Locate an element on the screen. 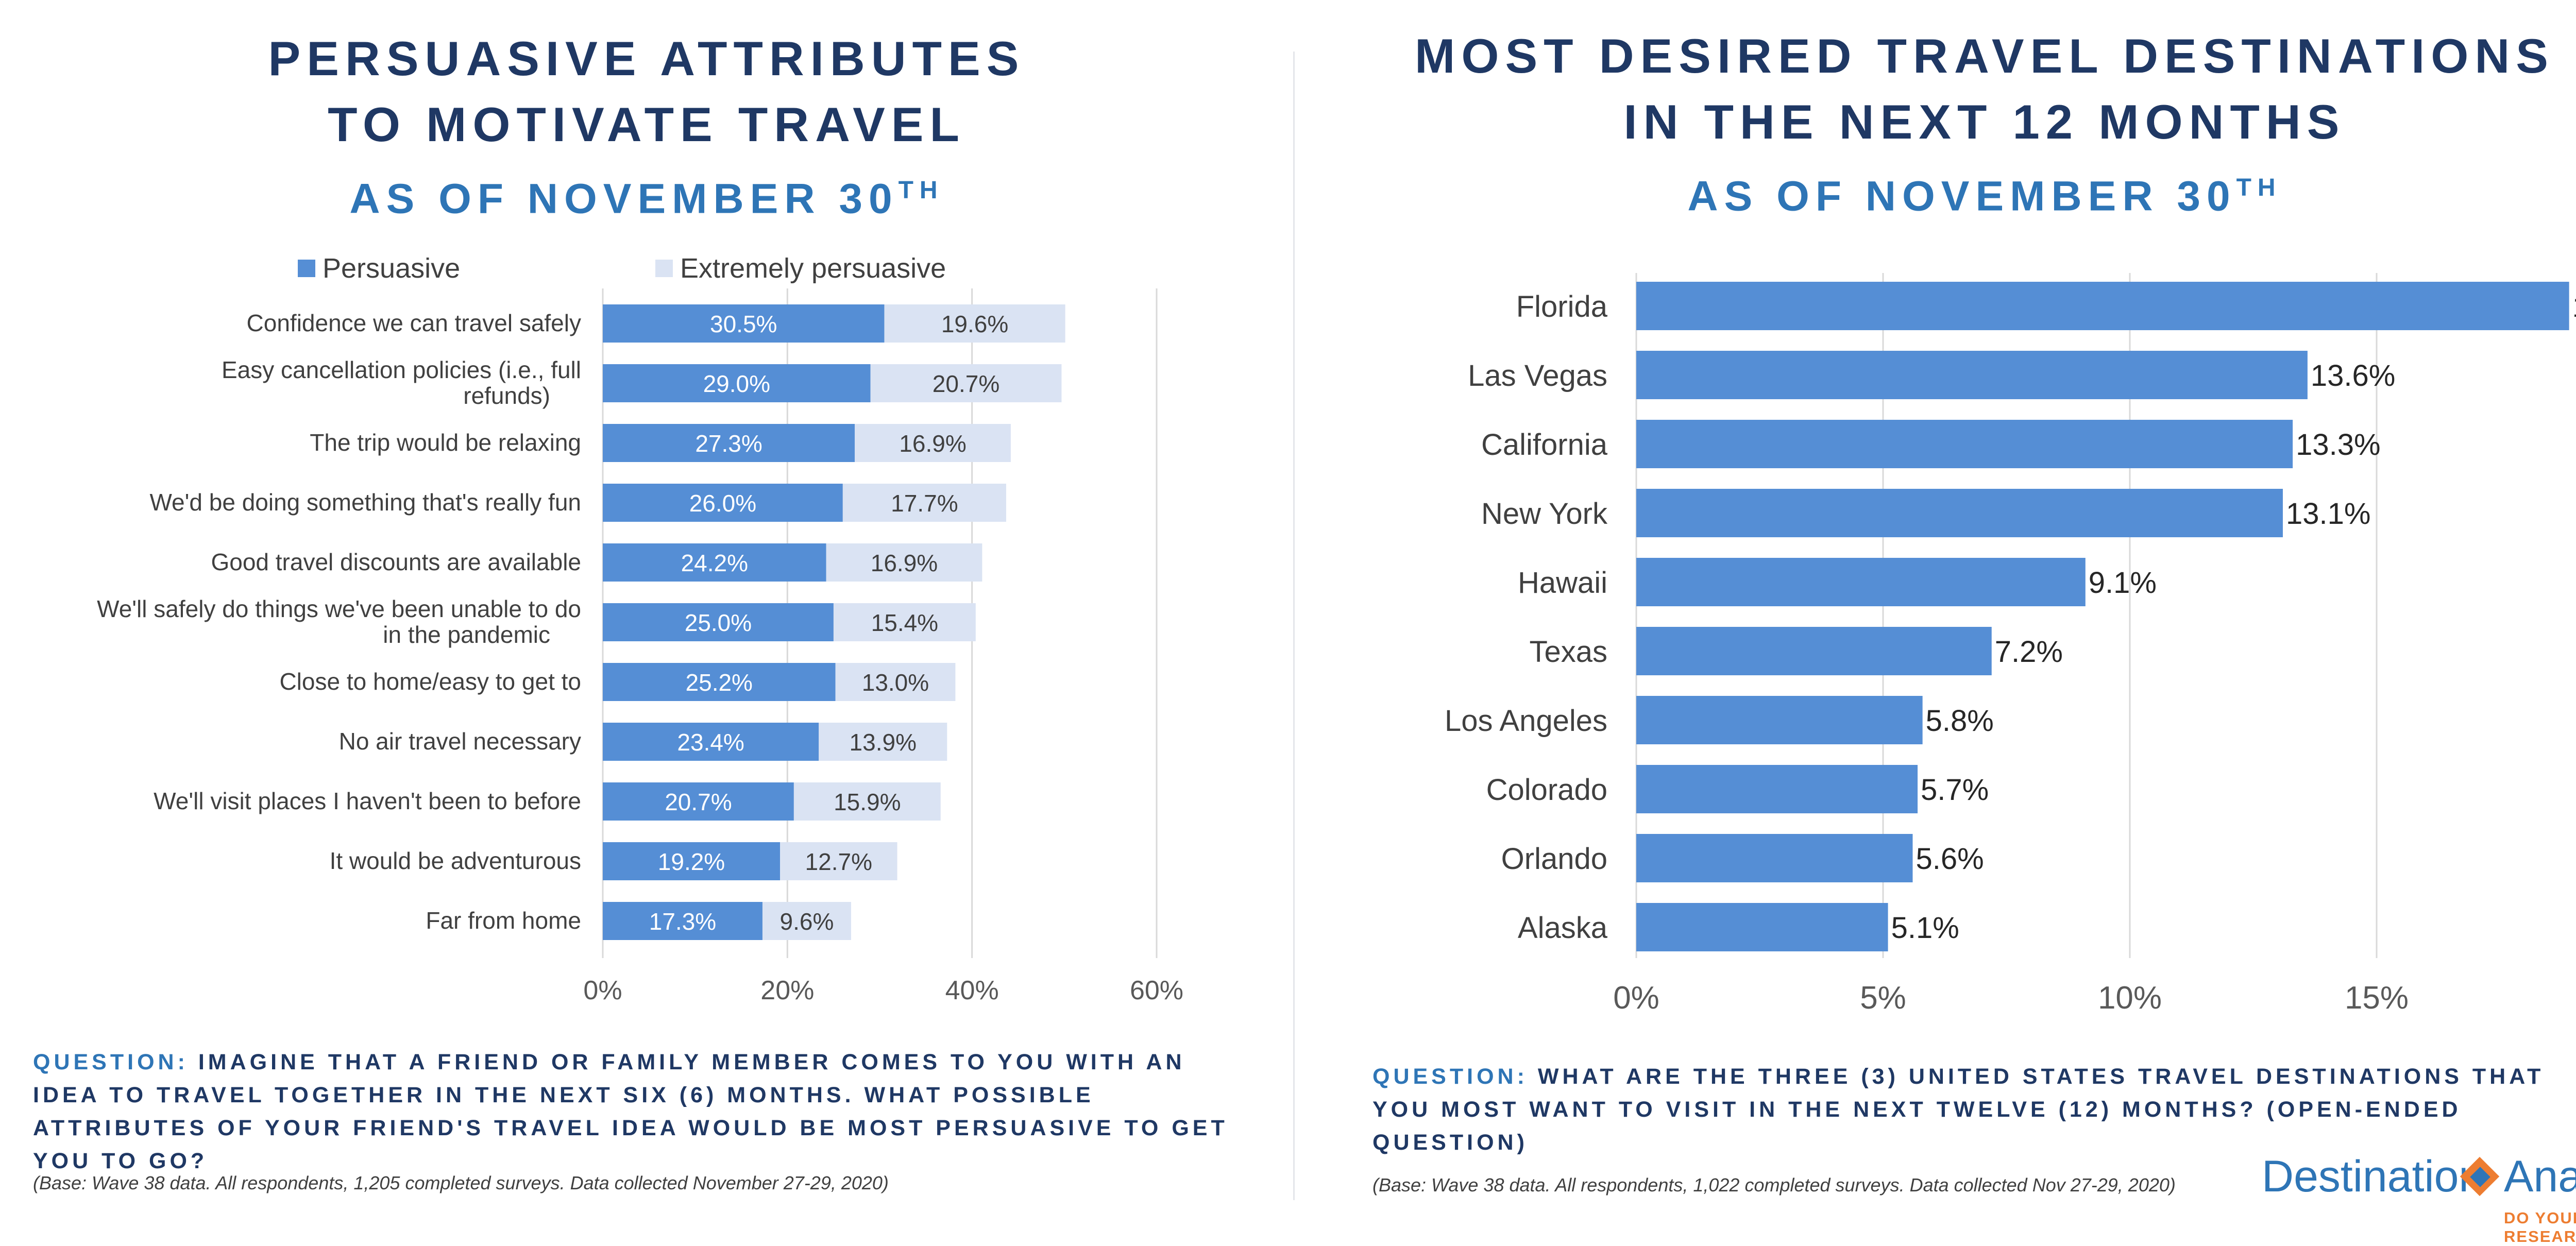  bar-los-angeles is located at coordinates (1779, 720).